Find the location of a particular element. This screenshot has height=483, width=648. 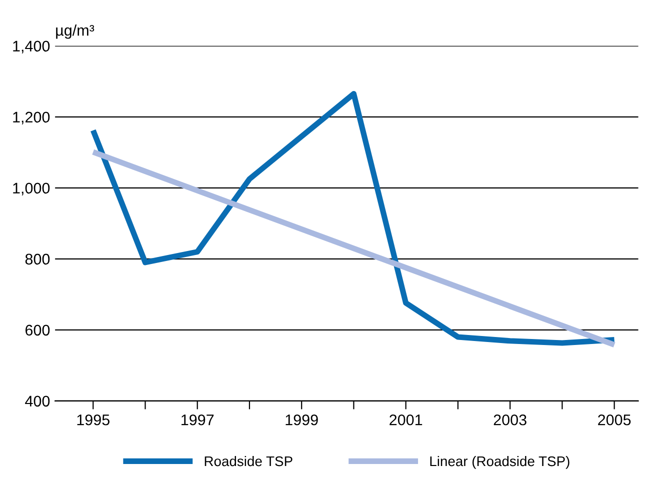

x-tick-label: 2001 is located at coordinates (406, 420).